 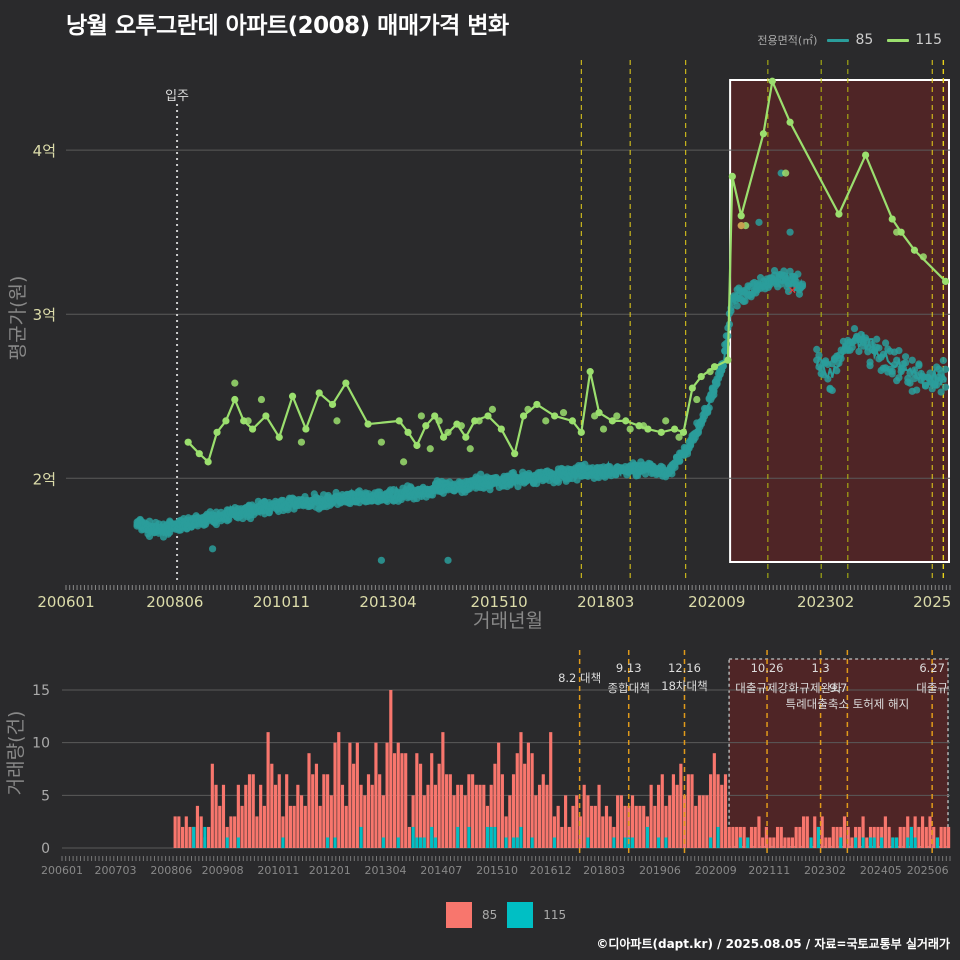 What do you see at coordinates (508, 621) in the screenshot?
I see `x-axis-title: 거래년월` at bounding box center [508, 621].